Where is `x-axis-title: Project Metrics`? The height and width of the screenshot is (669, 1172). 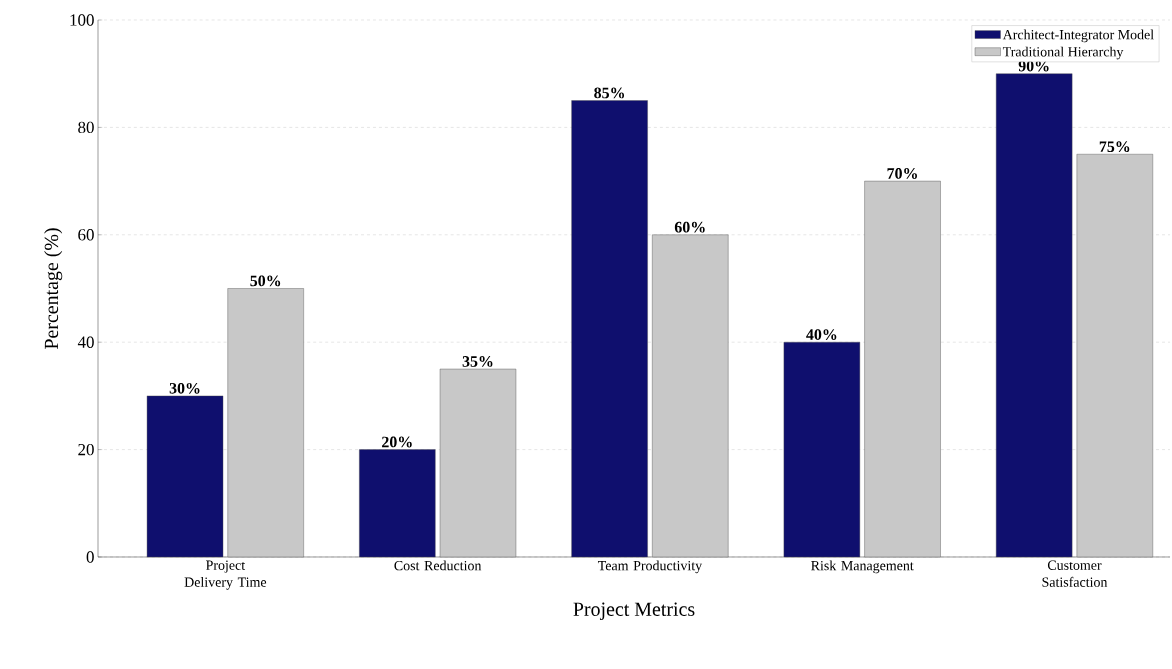
x-axis-title: Project Metrics is located at coordinates (634, 611).